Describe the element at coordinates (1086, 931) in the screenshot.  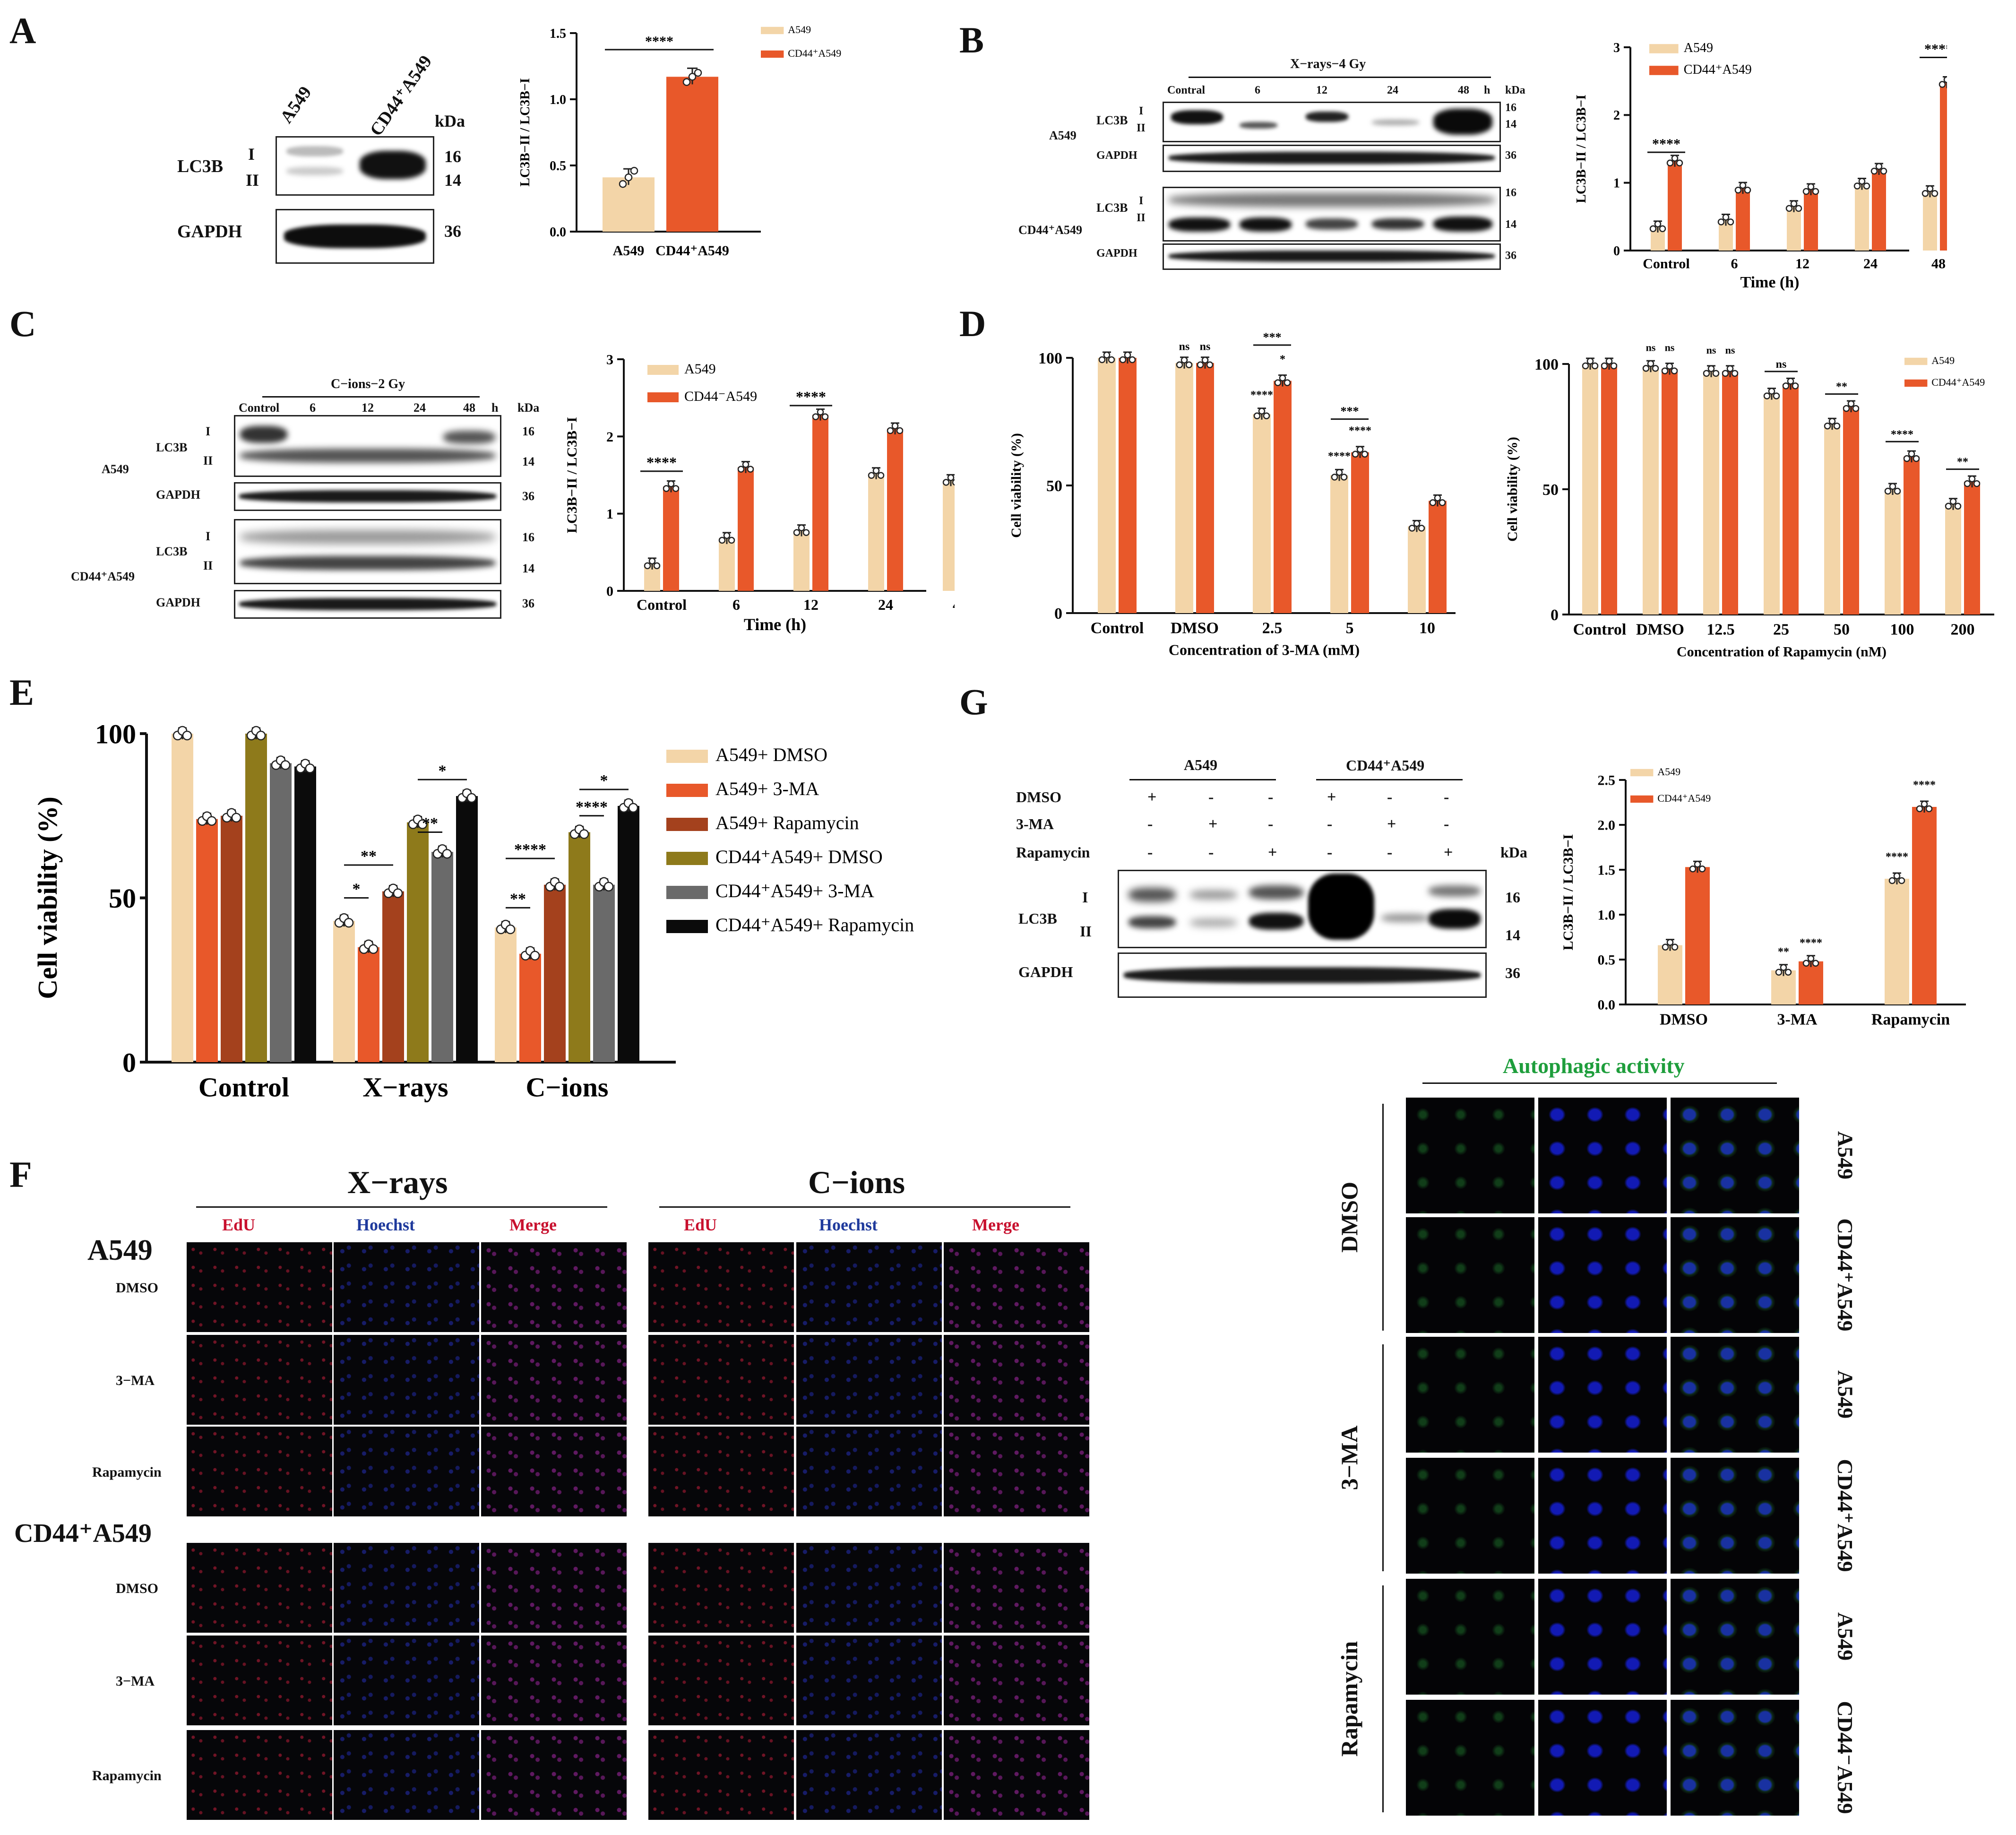
I see `roman-ii: II` at that location.